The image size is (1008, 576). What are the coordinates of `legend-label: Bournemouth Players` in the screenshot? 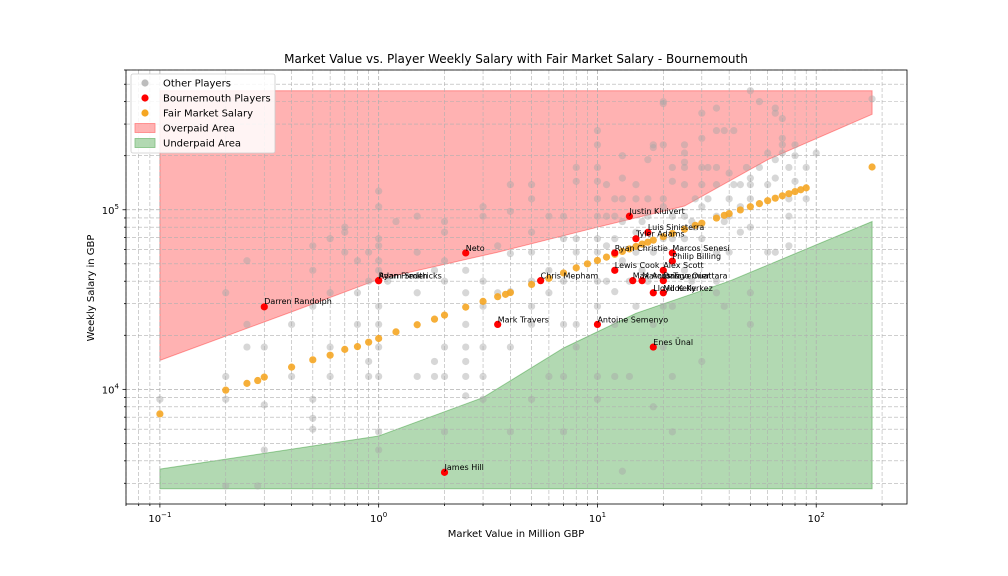 It's located at (217, 99).